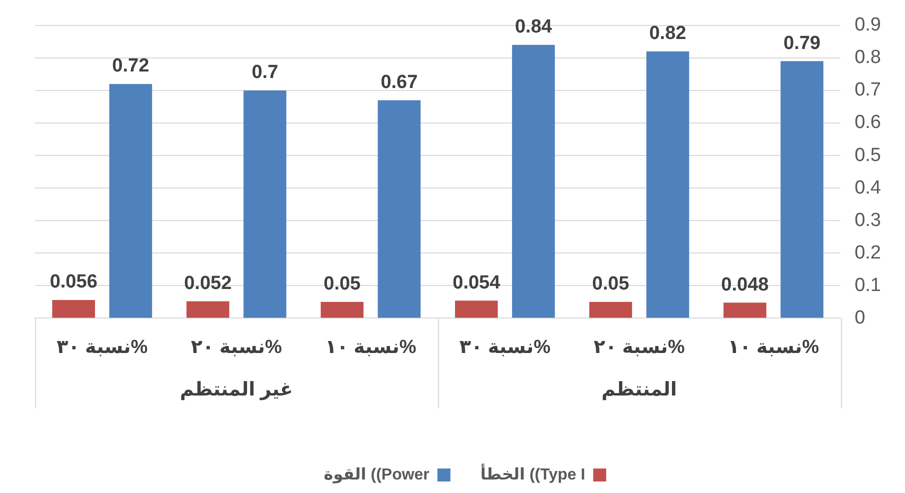 The width and height of the screenshot is (905, 493). Describe the element at coordinates (208, 283) in the screenshot. I see `data-label: 0.052` at that location.